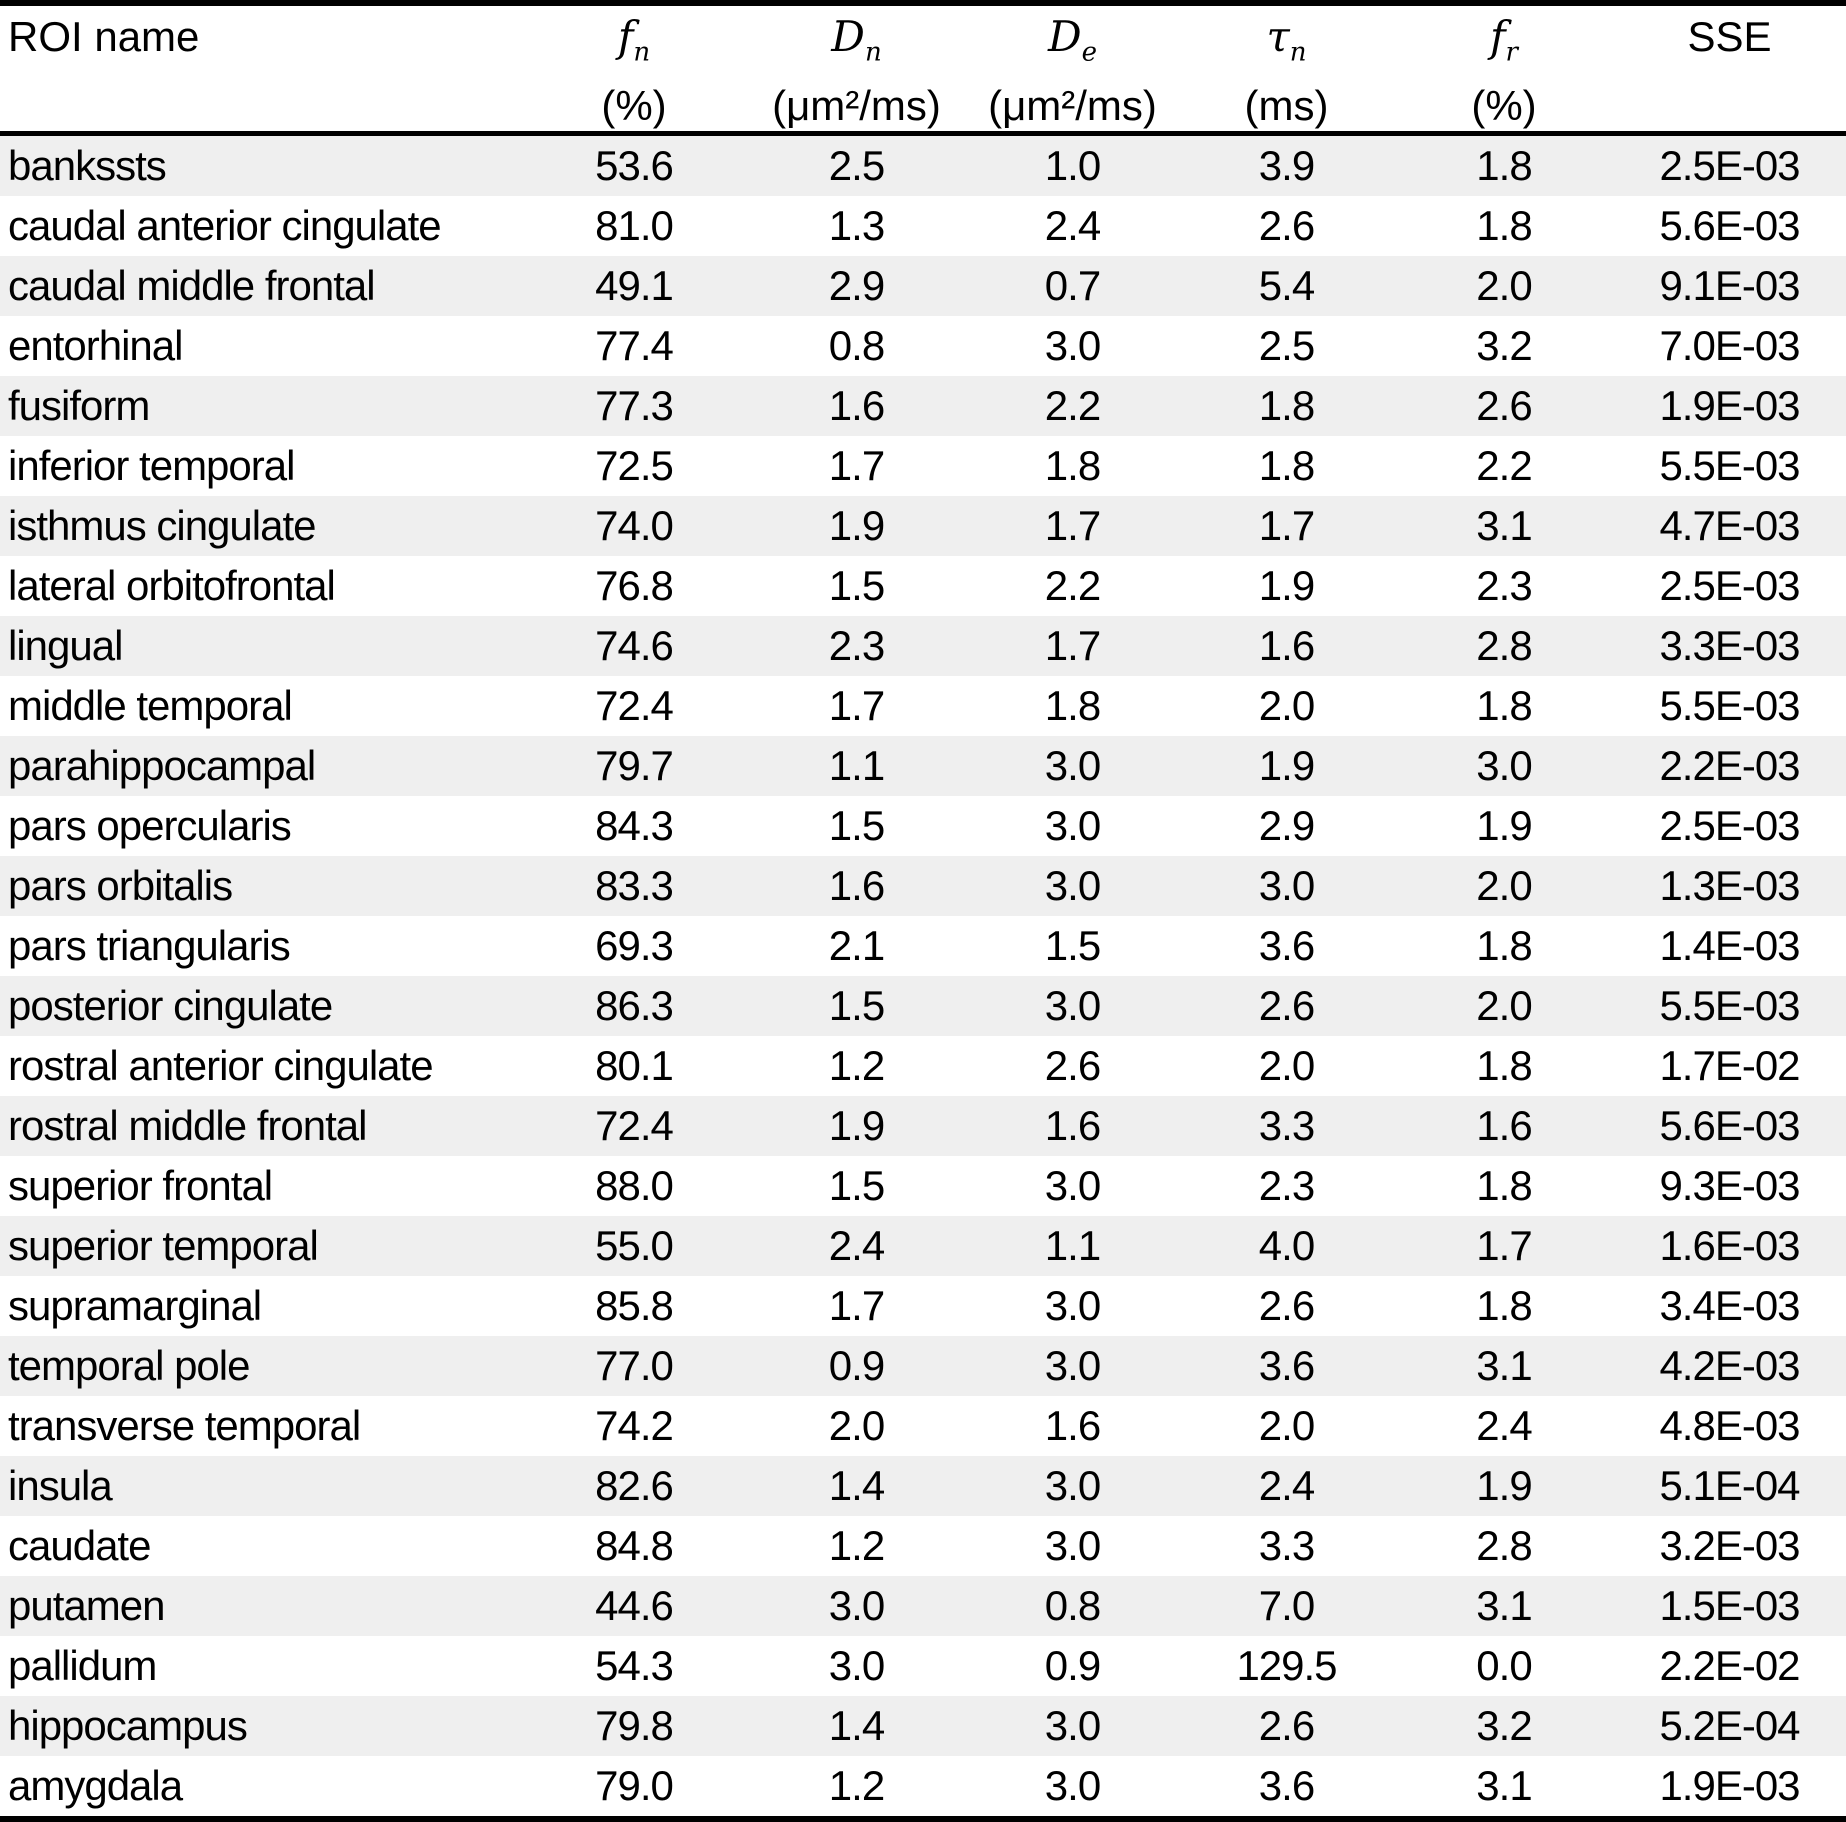  Describe the element at coordinates (149, 946) in the screenshot. I see `roi-name-cell: pars triangularis` at that location.